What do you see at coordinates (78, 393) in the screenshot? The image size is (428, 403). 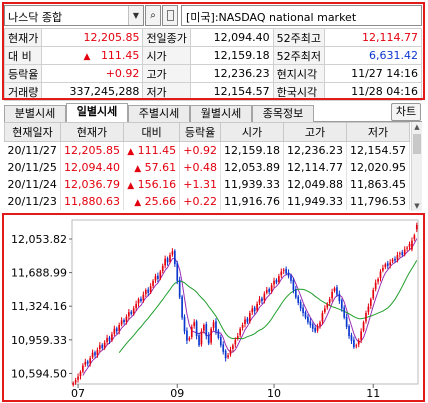 I see `x-tick-label: 07` at bounding box center [78, 393].